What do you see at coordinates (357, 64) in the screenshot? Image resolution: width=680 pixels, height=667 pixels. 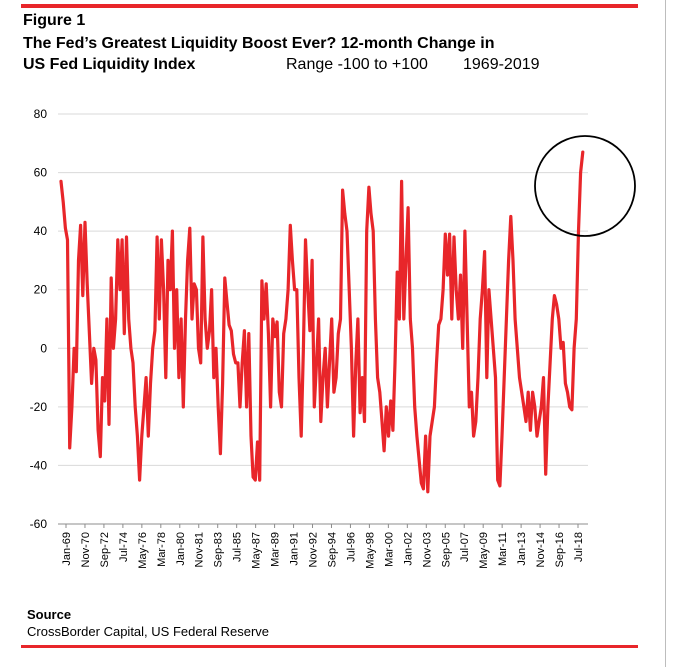 I see `range-text: Range -100 to +100` at bounding box center [357, 64].